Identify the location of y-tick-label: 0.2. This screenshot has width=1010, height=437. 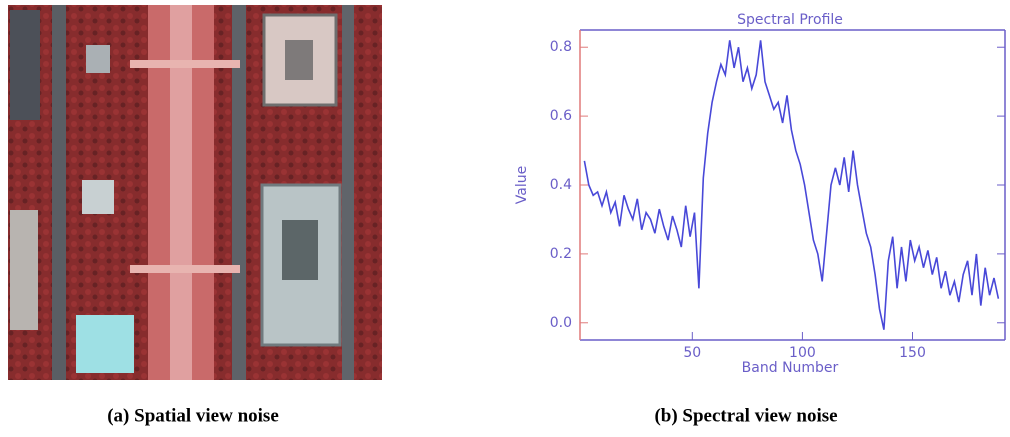
(561, 254).